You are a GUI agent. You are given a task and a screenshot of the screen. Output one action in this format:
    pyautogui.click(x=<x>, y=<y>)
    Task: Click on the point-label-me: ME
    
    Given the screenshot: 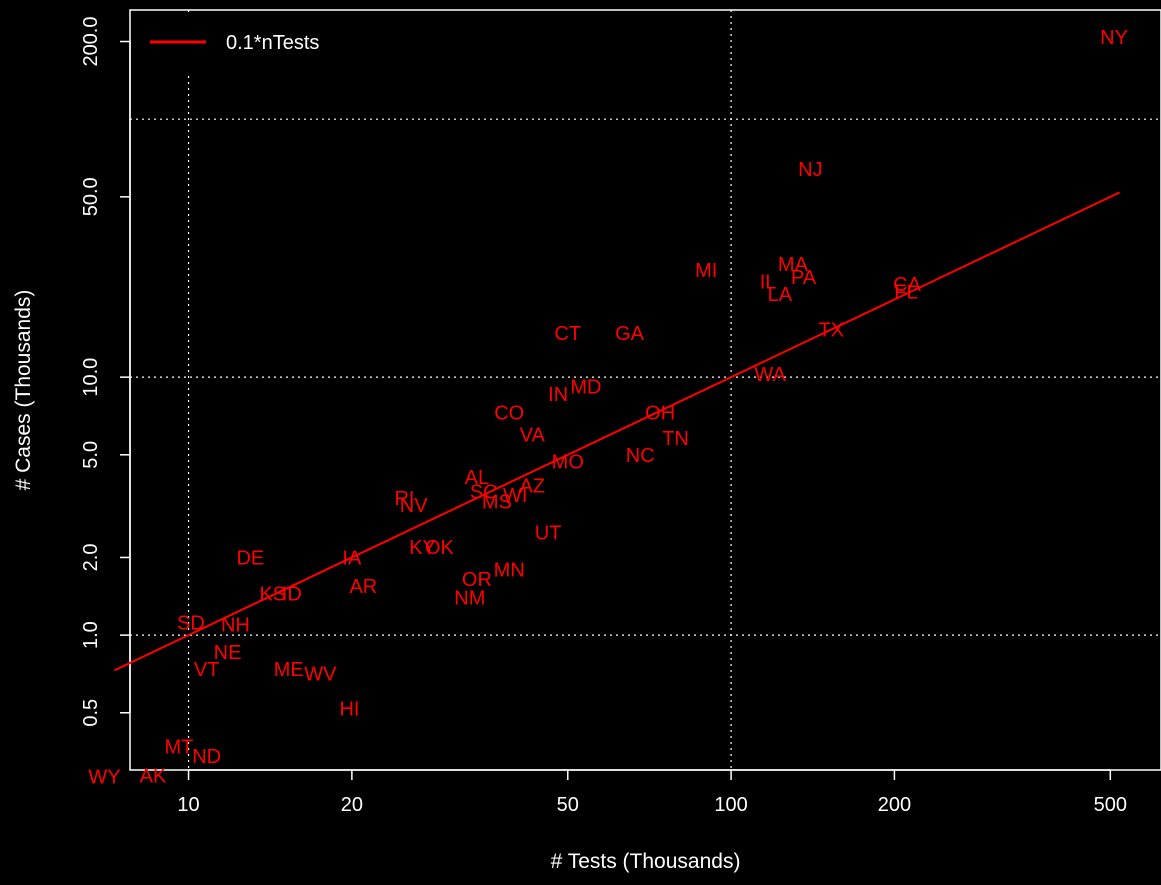 What is the action you would take?
    pyautogui.click(x=289, y=670)
    